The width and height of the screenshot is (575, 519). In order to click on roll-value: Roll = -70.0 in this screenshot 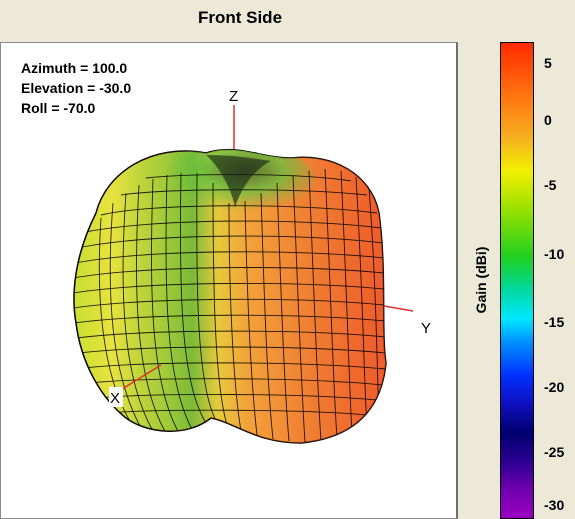, I will do `click(58, 108)`.